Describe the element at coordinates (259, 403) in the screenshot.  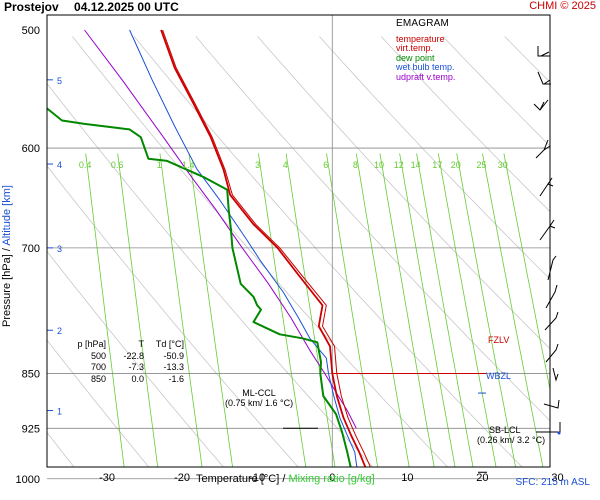
I see `ml-ccl-detail: (0.75 km/ 1.6 °C)` at that location.